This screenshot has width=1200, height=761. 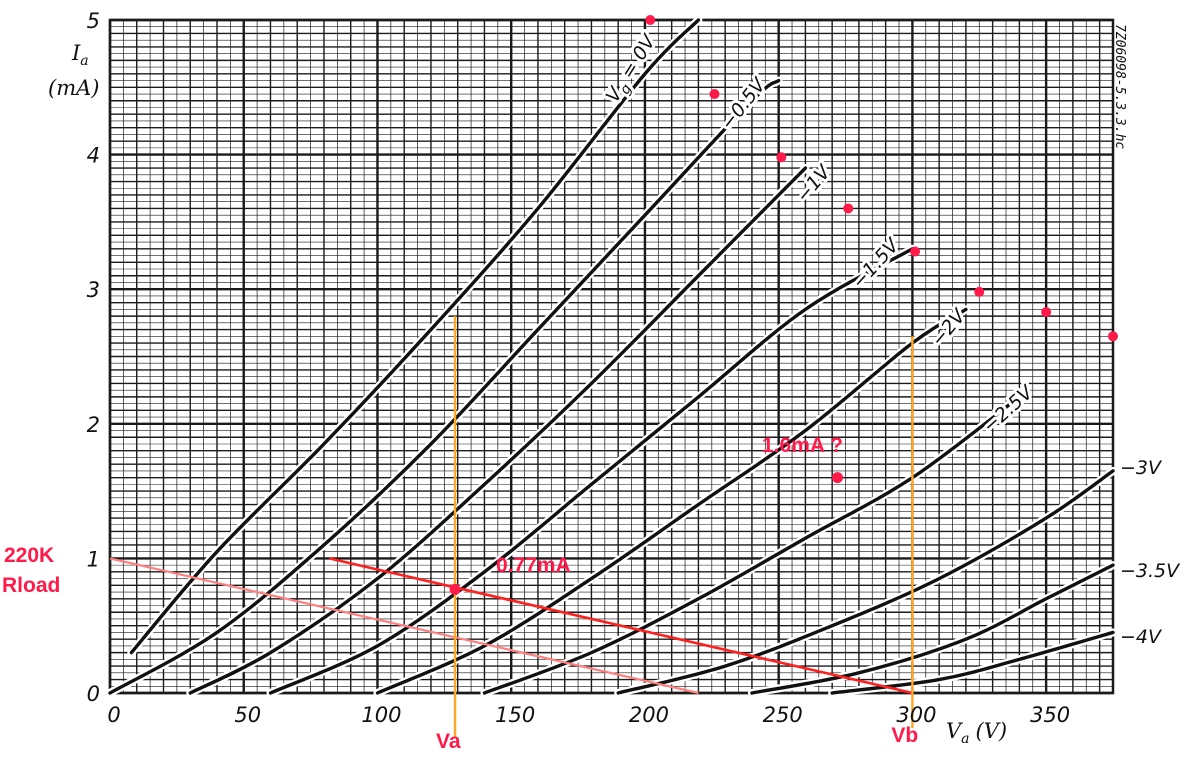 I want to click on rload-label-value: 220K, so click(x=29, y=555).